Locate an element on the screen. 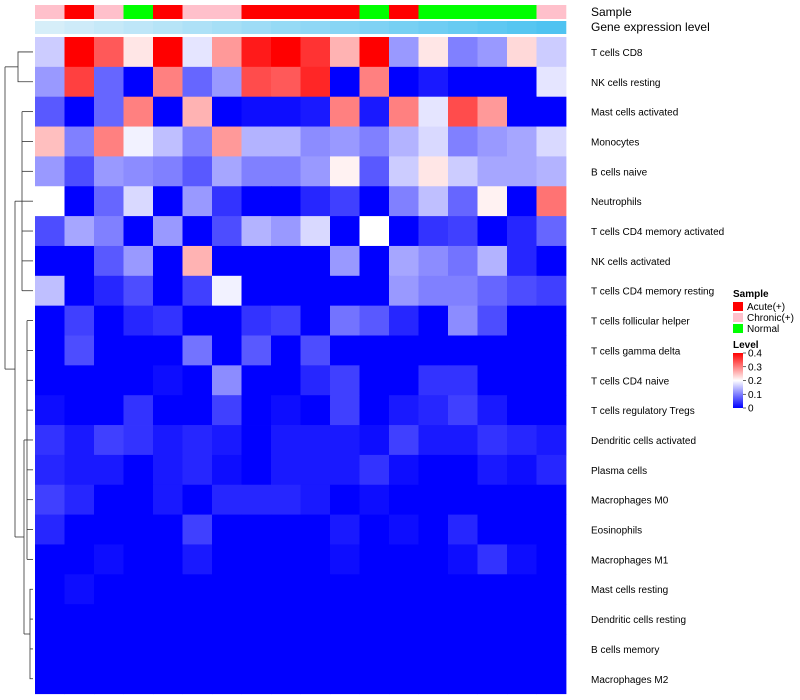 This screenshot has height=700, width=800. sample-legend-label: Chronic(+) is located at coordinates (770, 318).